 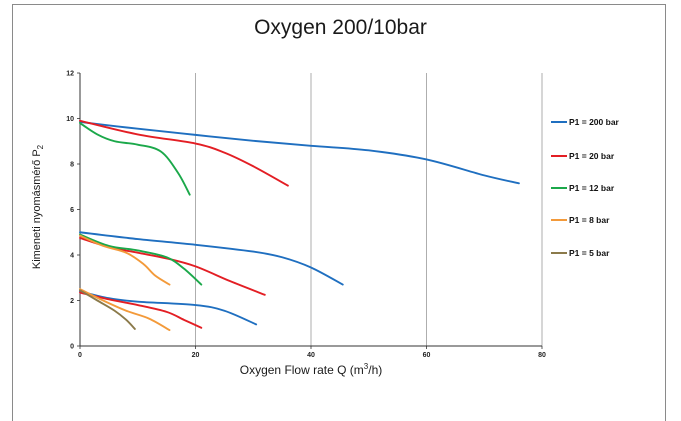 What do you see at coordinates (72, 165) in the screenshot?
I see `y-tick-label: 8` at bounding box center [72, 165].